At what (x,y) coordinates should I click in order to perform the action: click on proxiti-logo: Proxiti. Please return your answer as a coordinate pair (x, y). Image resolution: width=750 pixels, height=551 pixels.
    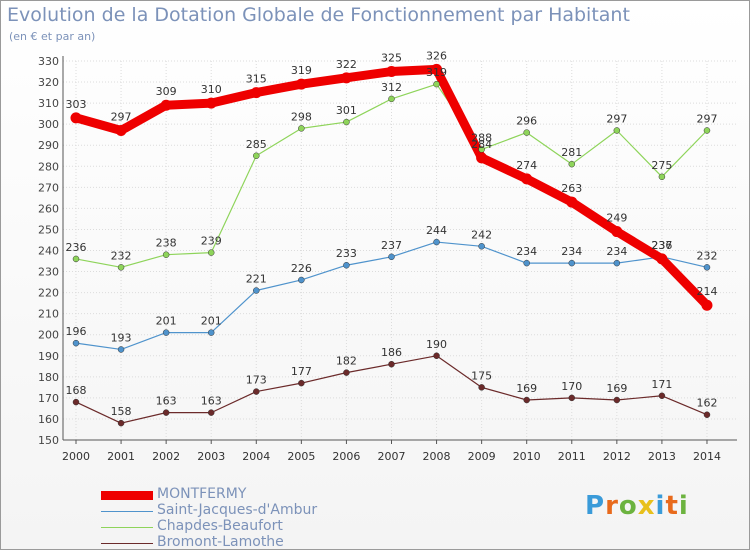
    Looking at the image, I should click on (637, 506).